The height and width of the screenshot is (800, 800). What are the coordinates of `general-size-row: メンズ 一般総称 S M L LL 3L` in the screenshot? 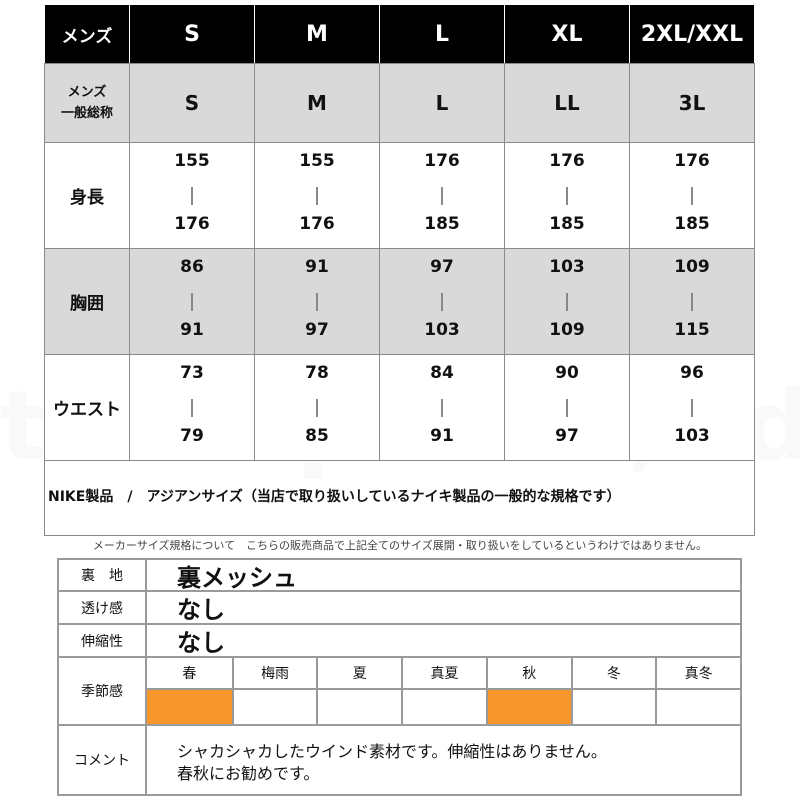 It's located at (399, 103).